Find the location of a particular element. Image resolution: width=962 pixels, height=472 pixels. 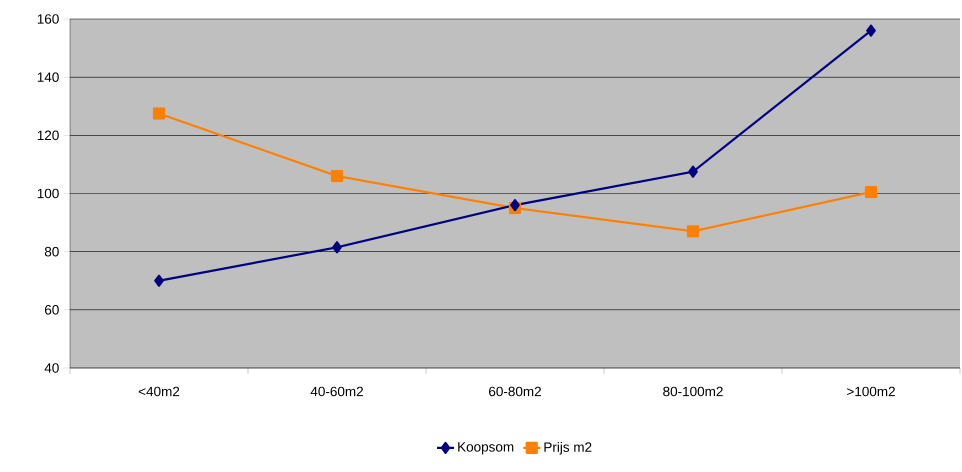

y-tick-label: 160 is located at coordinates (48, 19).